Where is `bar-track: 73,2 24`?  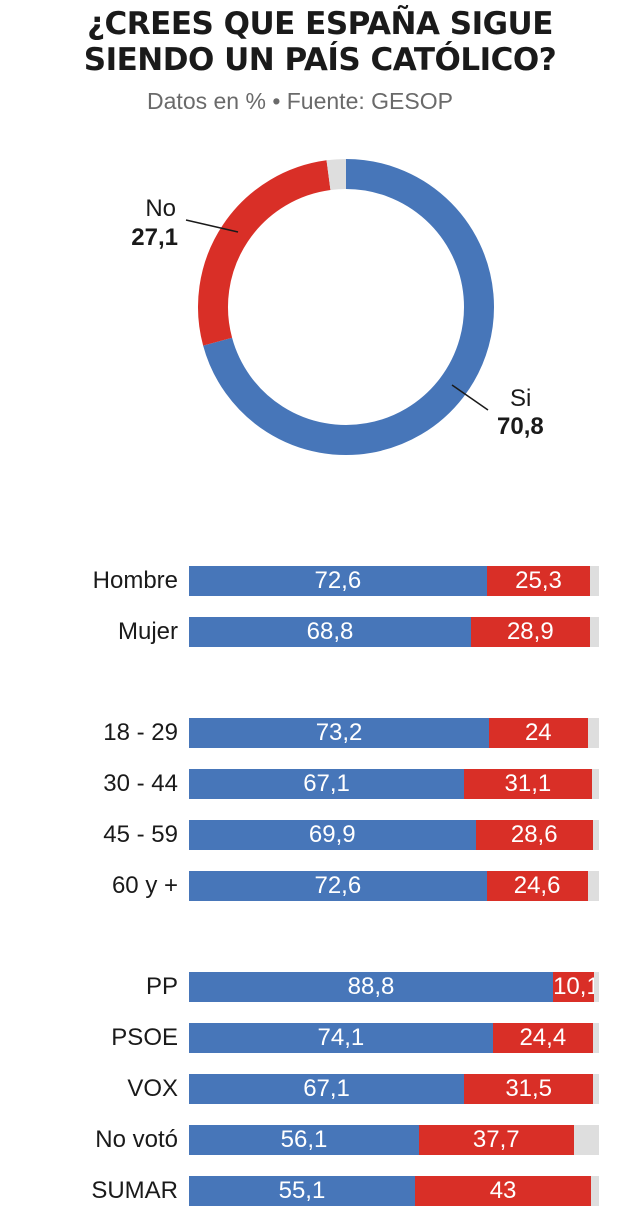 bar-track: 73,2 24 is located at coordinates (394, 733).